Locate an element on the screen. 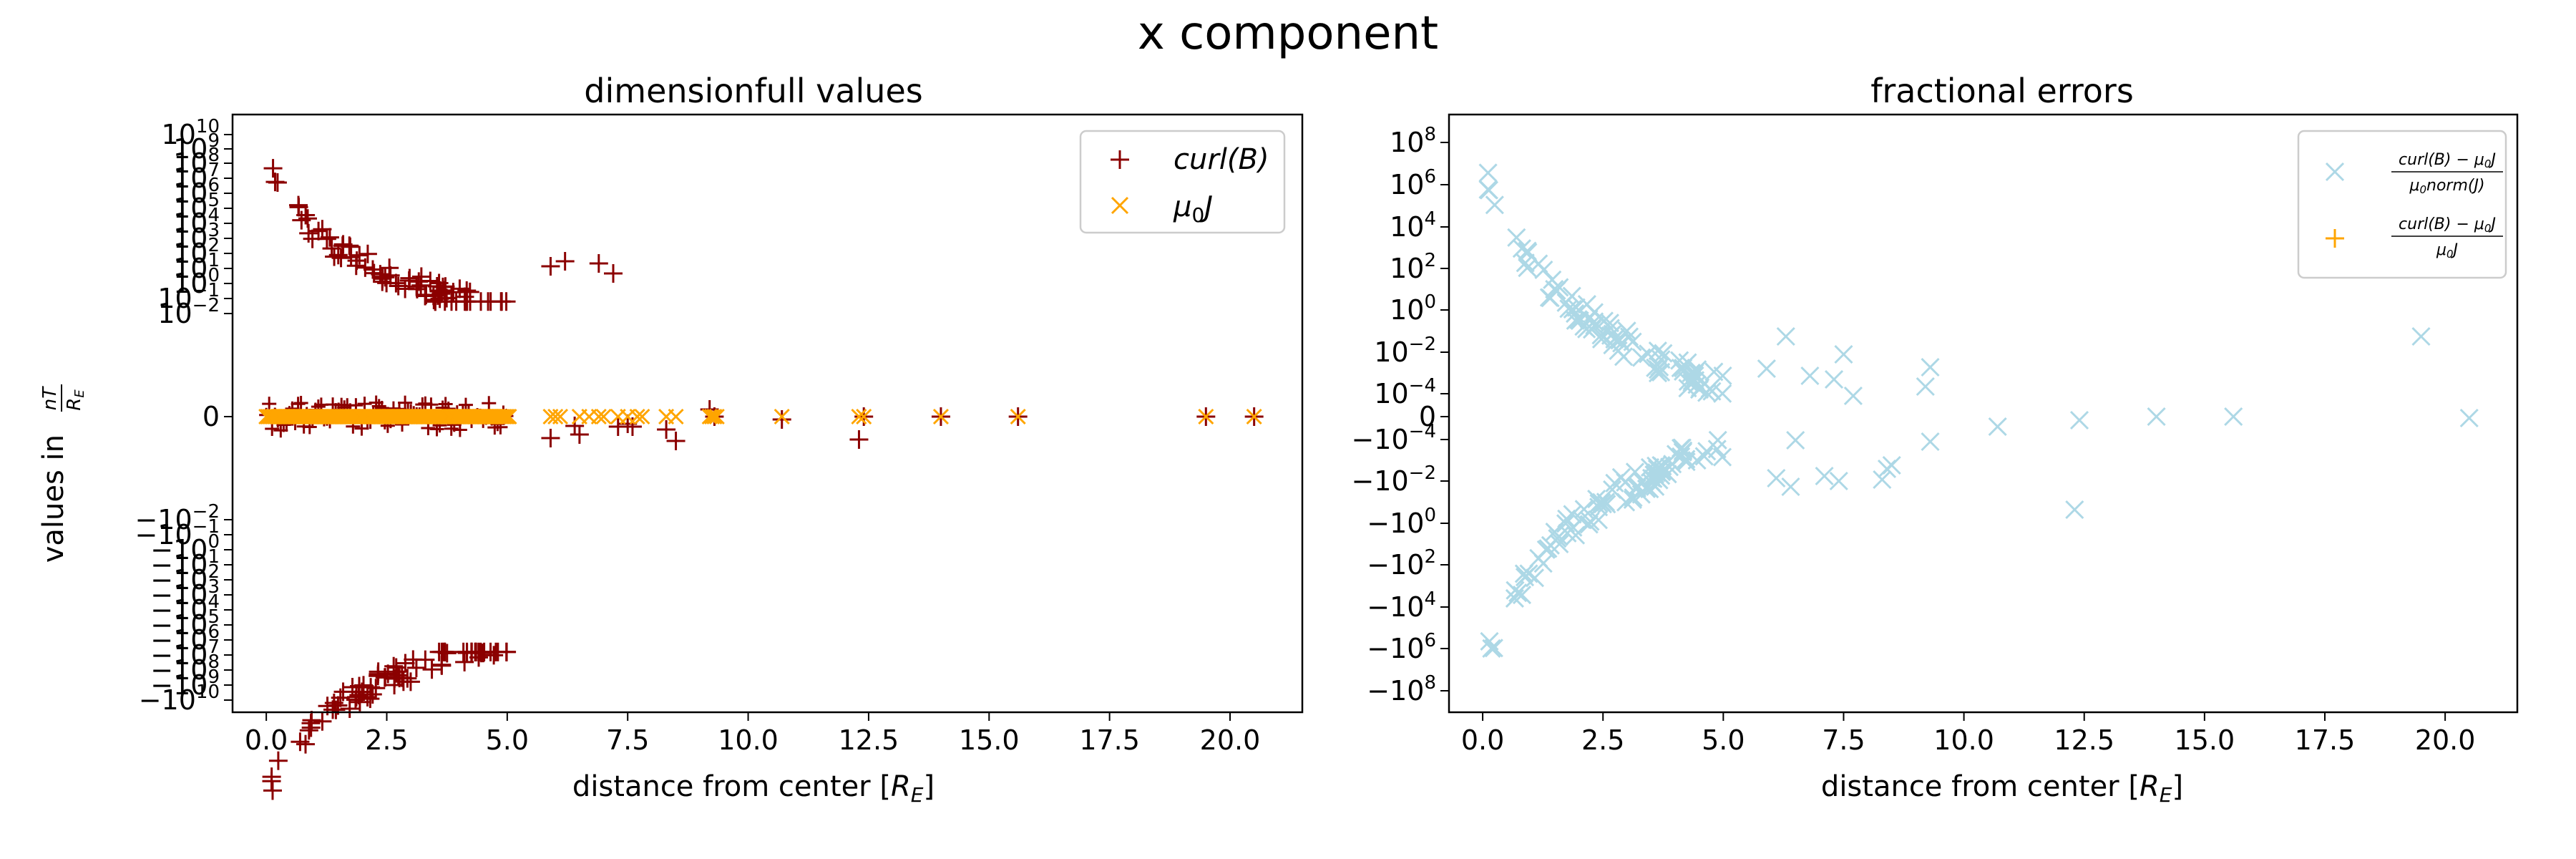 The width and height of the screenshot is (2576, 859). right-xtick-label: 20.0 is located at coordinates (2445, 740).